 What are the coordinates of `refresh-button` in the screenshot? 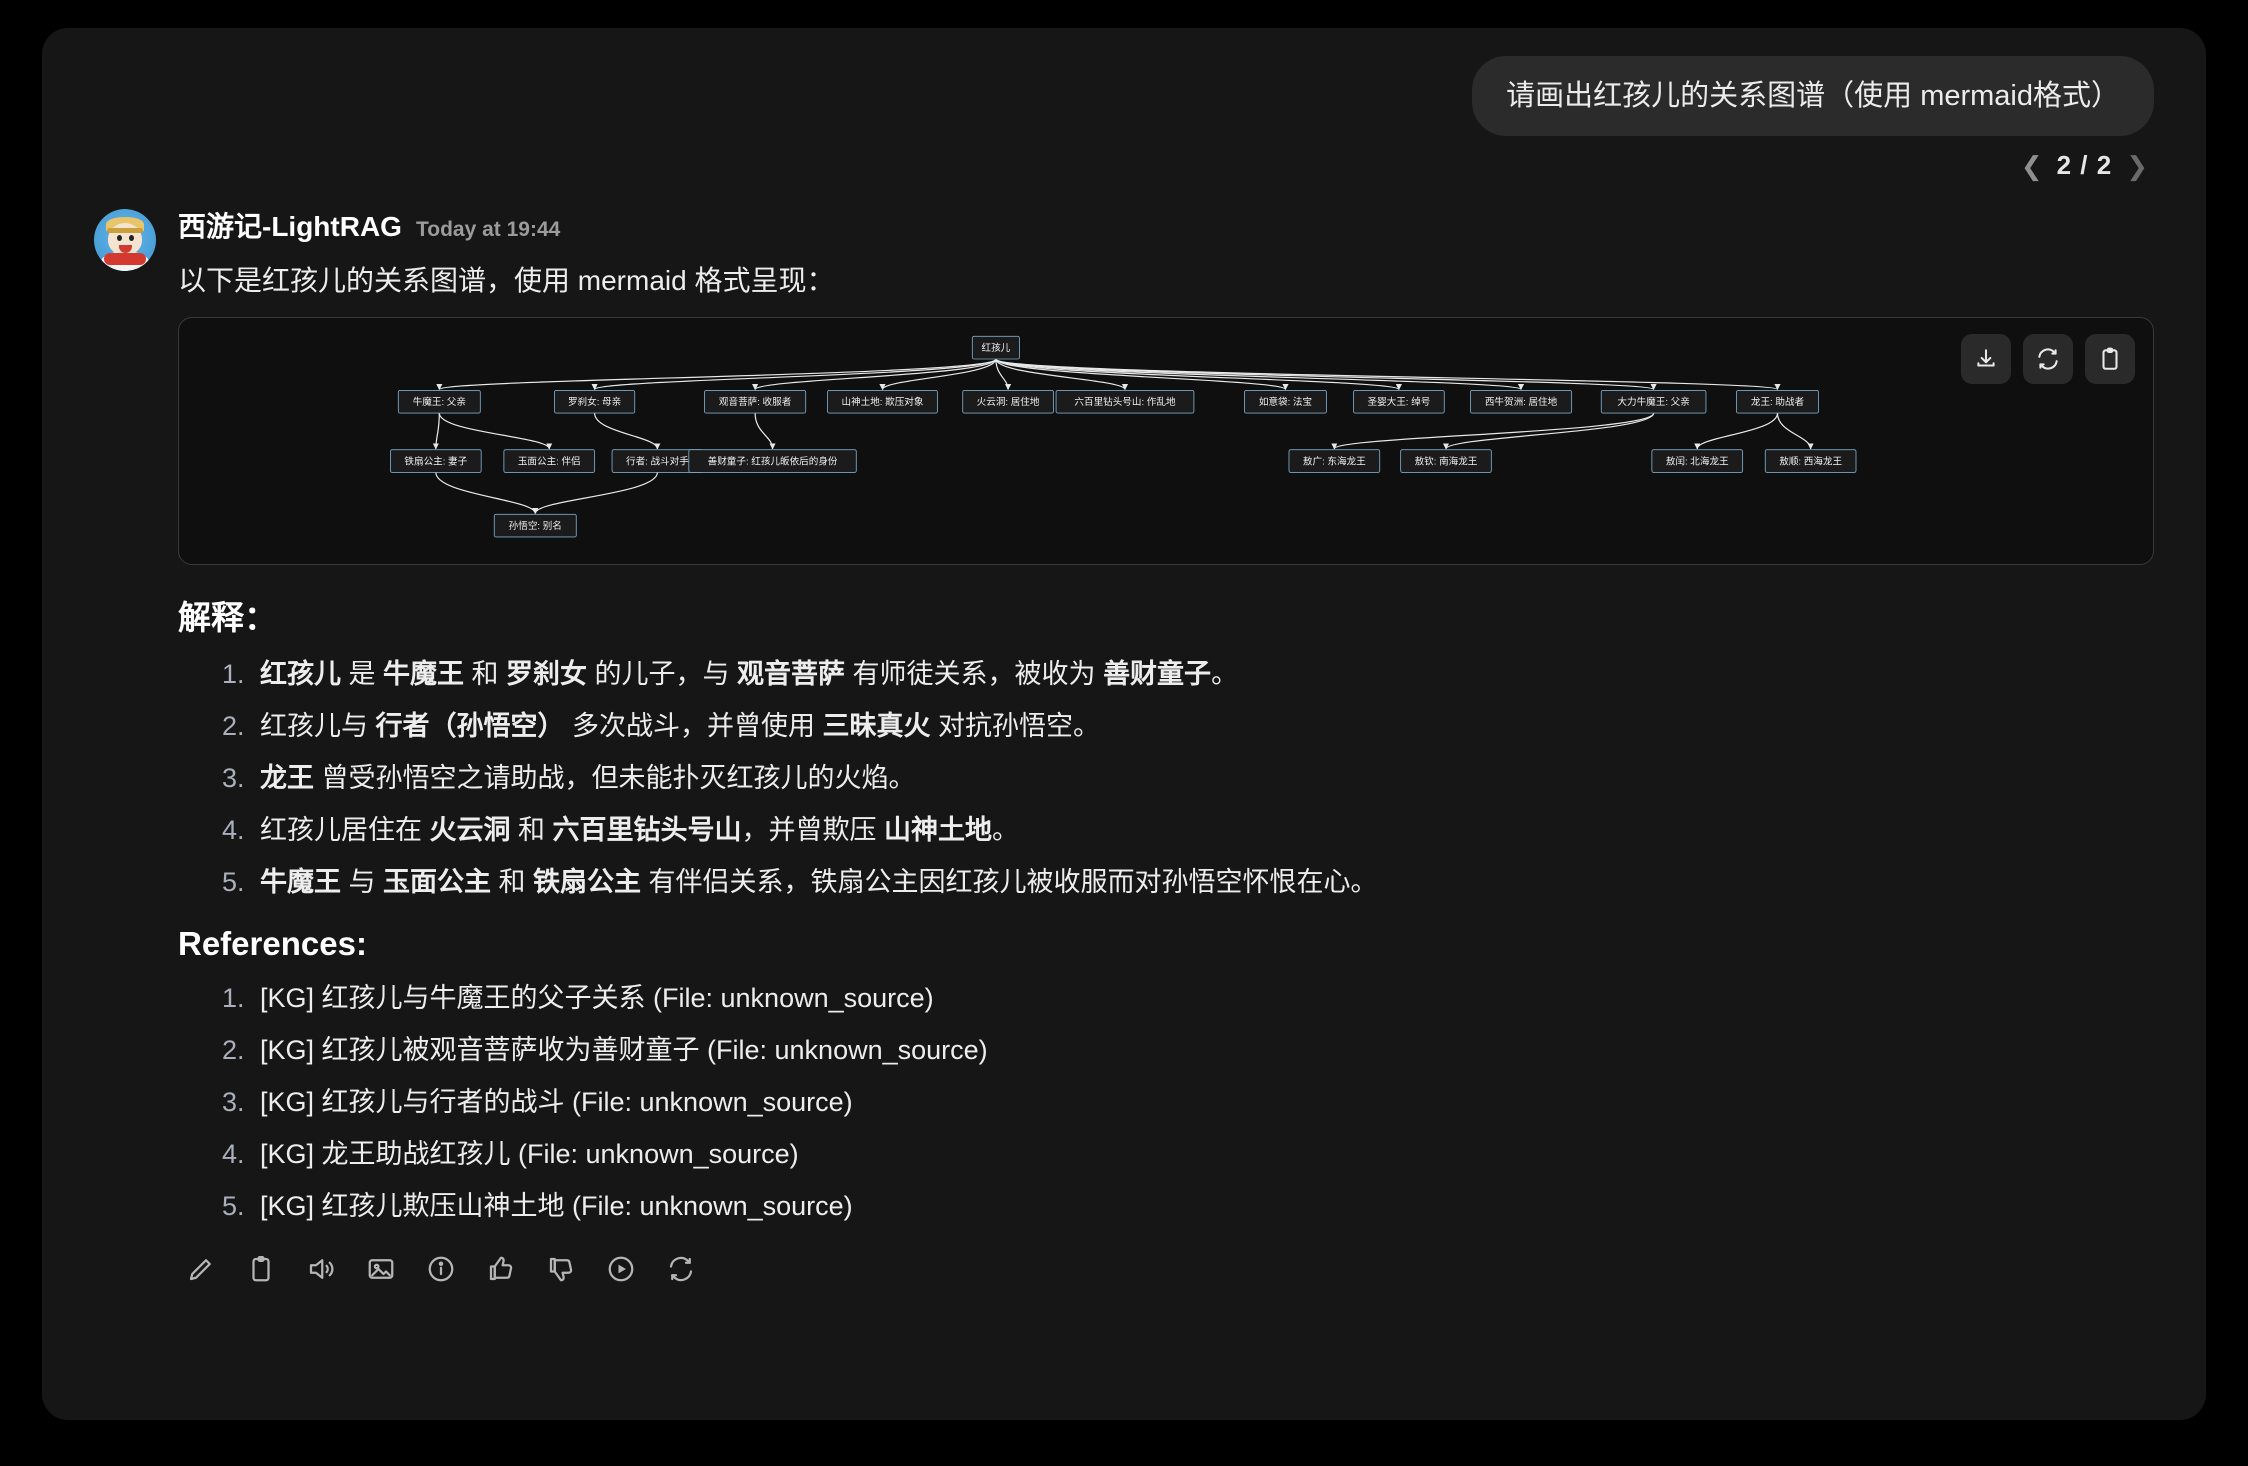 It's located at (2048, 359).